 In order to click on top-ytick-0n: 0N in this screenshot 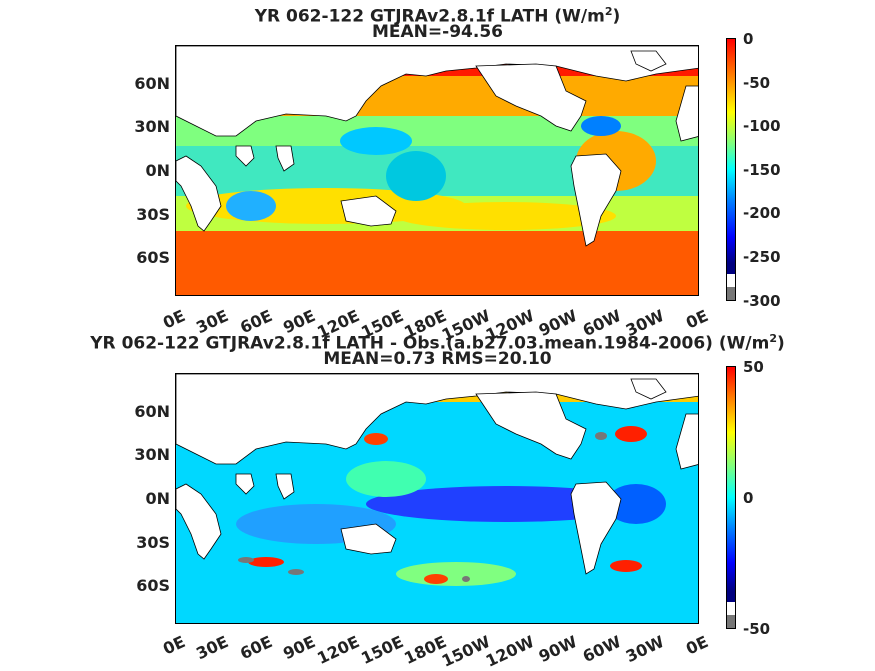, I will do `click(157, 170)`.